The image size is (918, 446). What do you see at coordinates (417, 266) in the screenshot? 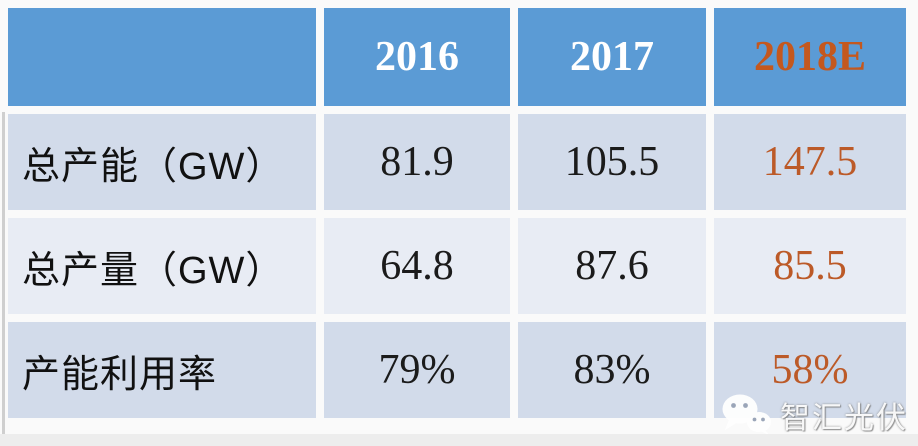
I see `cell-output-2016: 64.8` at bounding box center [417, 266].